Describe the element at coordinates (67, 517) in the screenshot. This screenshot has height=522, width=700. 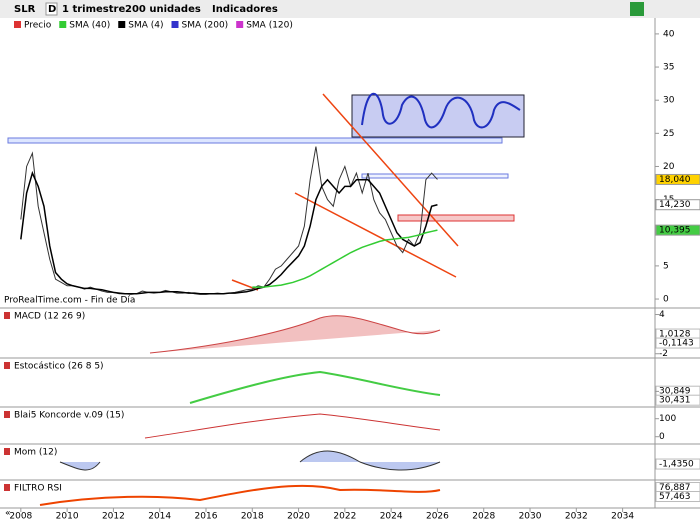
I see `x-tick-label: 2010` at that location.